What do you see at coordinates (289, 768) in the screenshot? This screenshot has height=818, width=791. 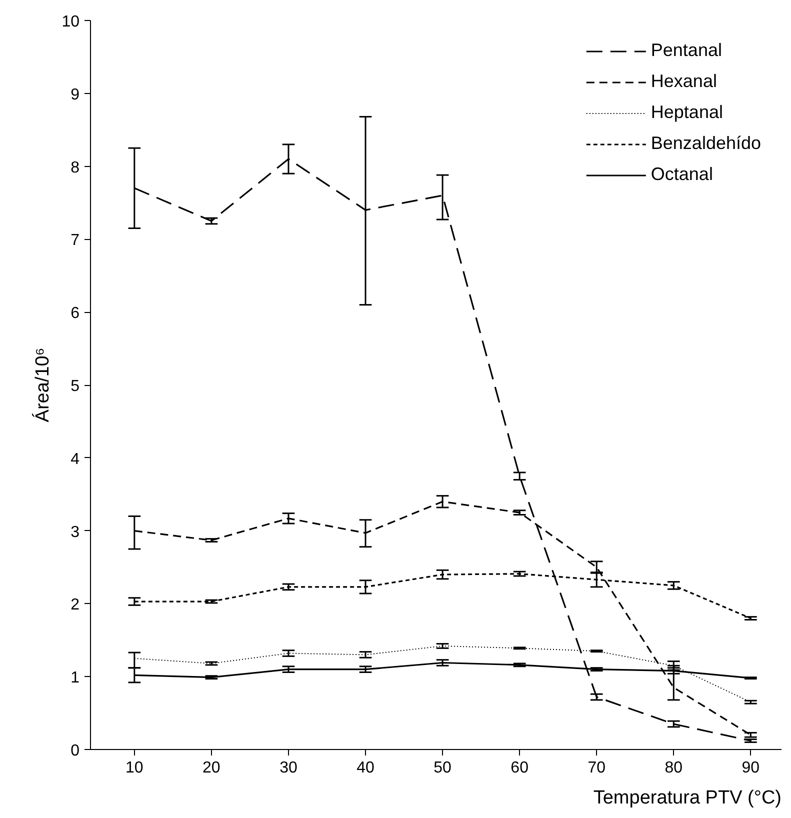 I see `x-tick-label: 30` at bounding box center [289, 768].